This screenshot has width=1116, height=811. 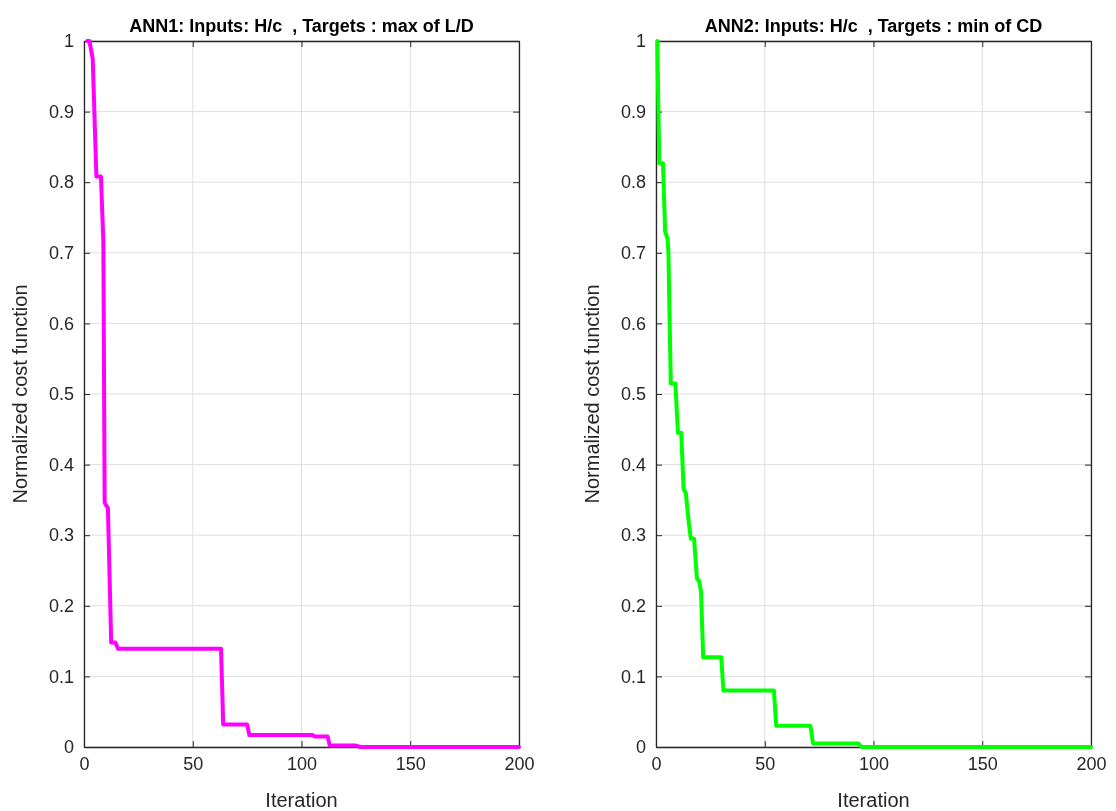 I want to click on chart-title: ANN1: Inputs: H/c , Targets : max of L/D, so click(x=301, y=26).